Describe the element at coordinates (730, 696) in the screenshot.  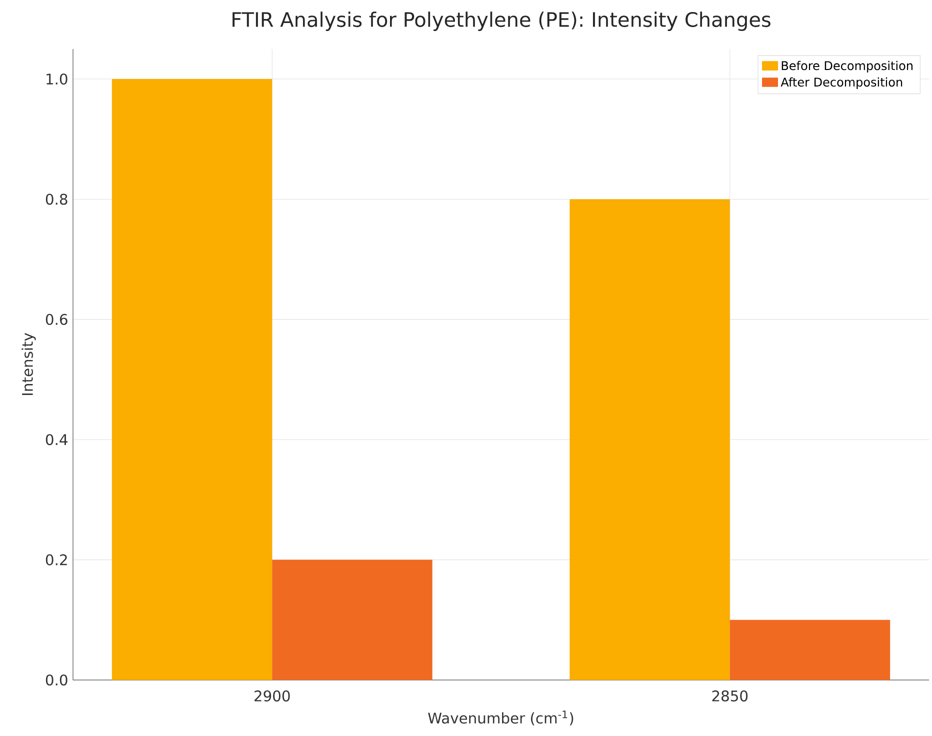
I see `x-tick-label: 2850` at that location.